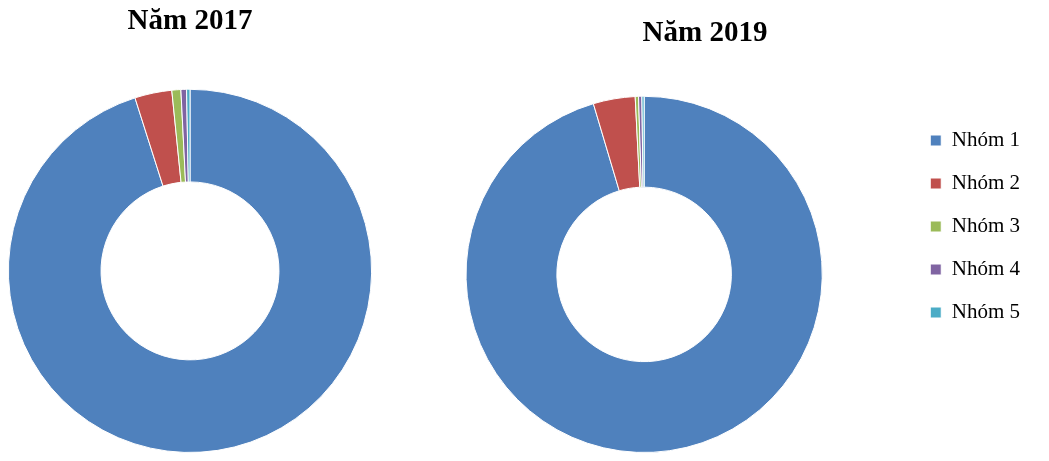 The width and height of the screenshot is (1049, 461). I want to click on legend-label: Nhóm 5, so click(985, 311).